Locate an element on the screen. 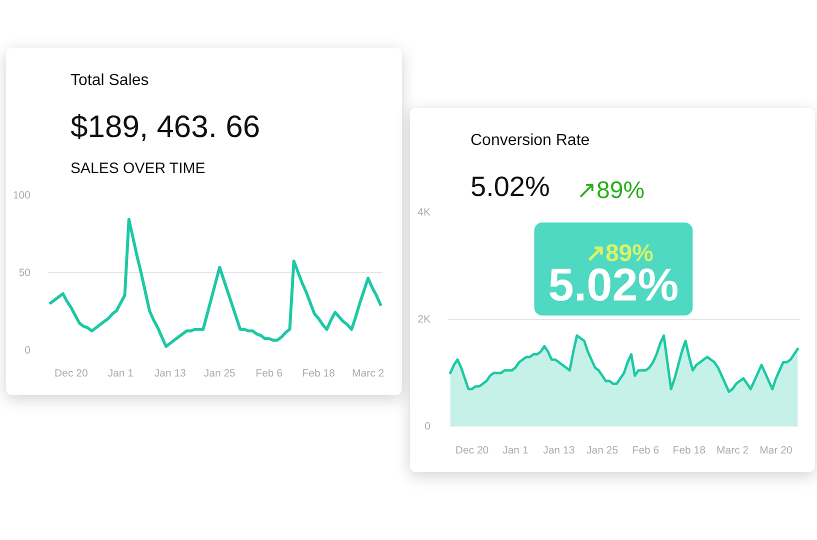  line-series is located at coordinates (215, 283).